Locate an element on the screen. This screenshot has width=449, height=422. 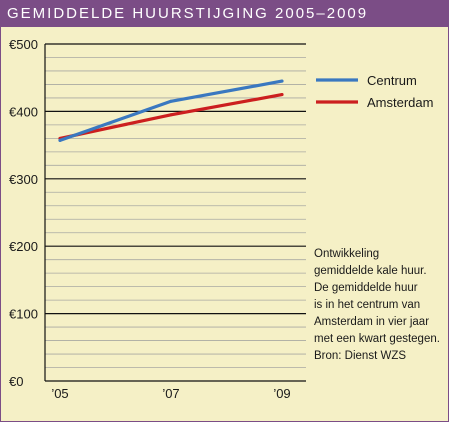
y-tick-label: €200 is located at coordinates (23, 246).